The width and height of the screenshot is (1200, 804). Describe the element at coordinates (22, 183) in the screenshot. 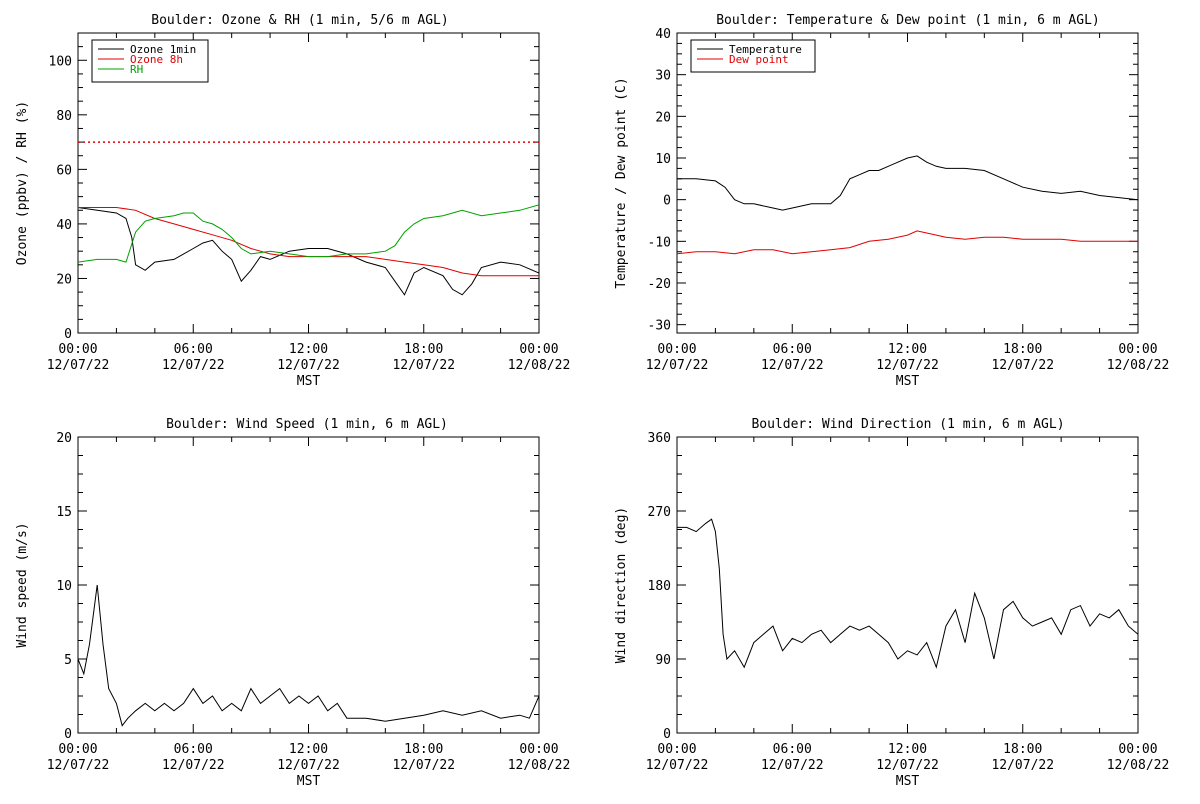

I see `y-axis-label: Ozone (ppbv) / RH (%)` at that location.